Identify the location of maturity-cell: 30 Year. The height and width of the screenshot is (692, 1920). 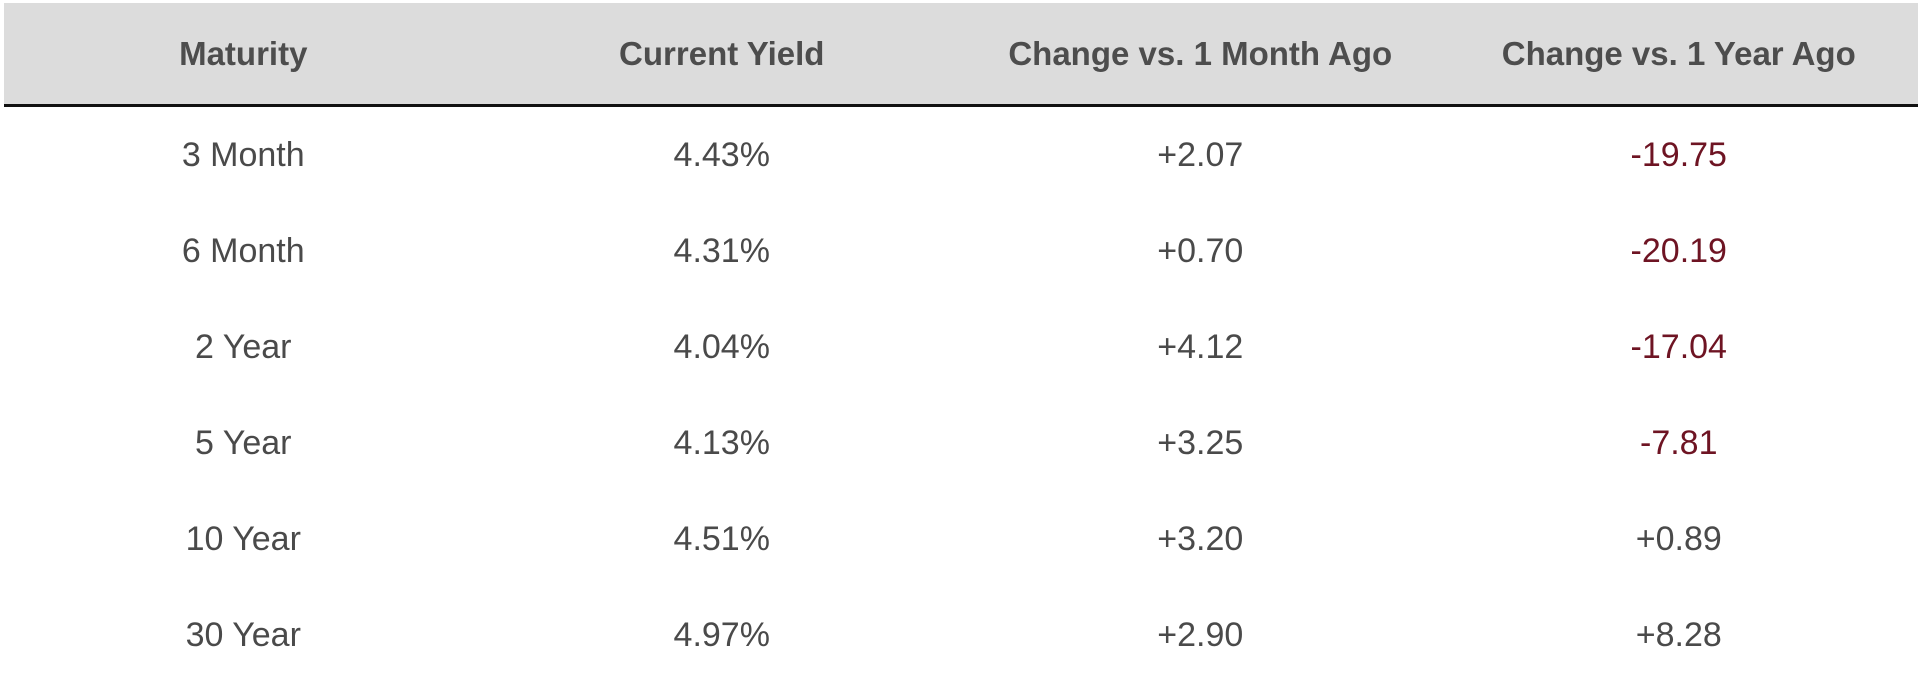
(243, 634).